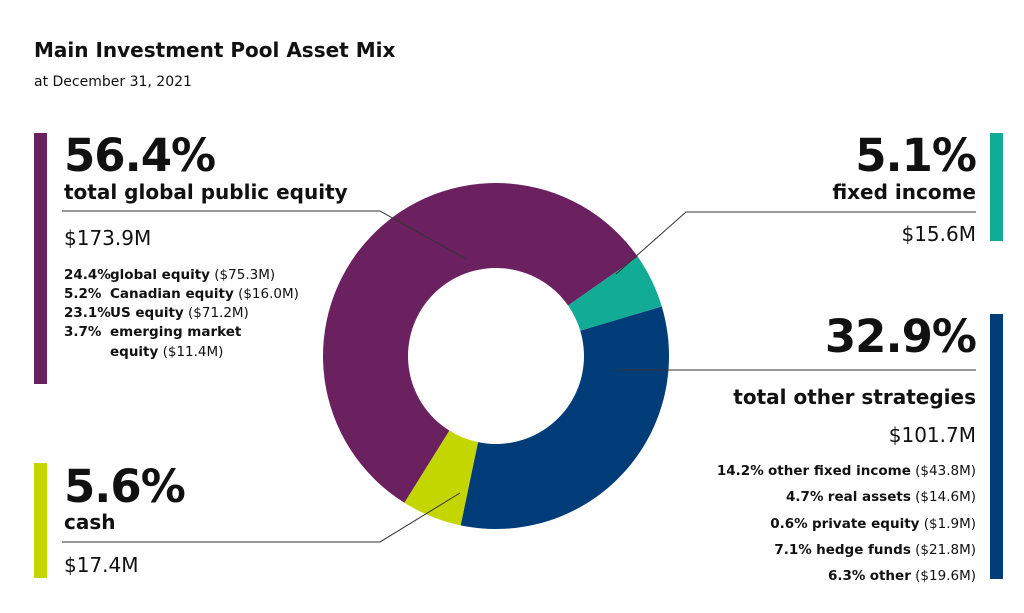  Describe the element at coordinates (904, 192) in the screenshot. I see `fixed-income-label: fixed income` at that location.